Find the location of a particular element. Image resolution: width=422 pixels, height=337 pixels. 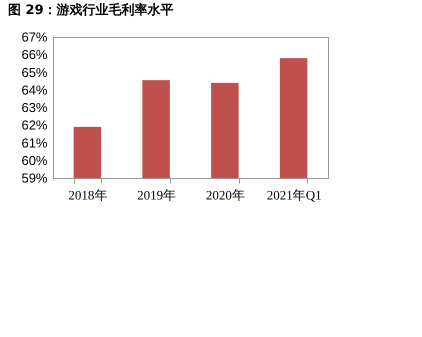

chart-title: 图 29：游戏行业毛利率水平 is located at coordinates (91, 10).